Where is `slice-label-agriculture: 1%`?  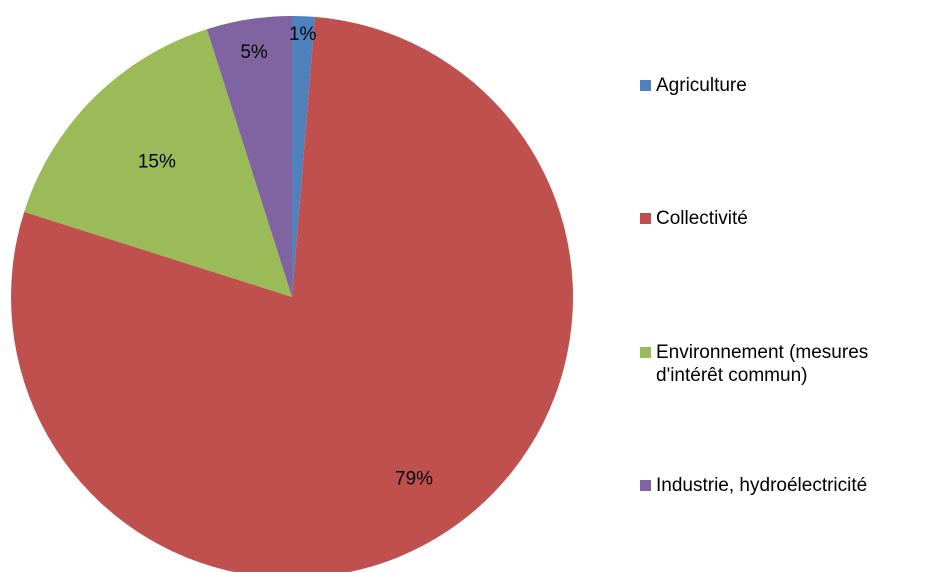
slice-label-agriculture: 1% is located at coordinates (303, 34).